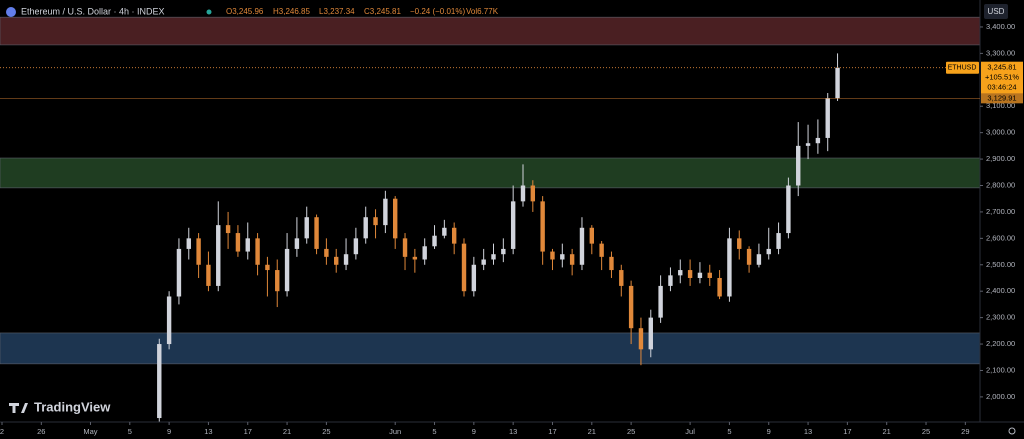  What do you see at coordinates (1000, 369) in the screenshot?
I see `y-tick-label: 2,100.00` at bounding box center [1000, 369].